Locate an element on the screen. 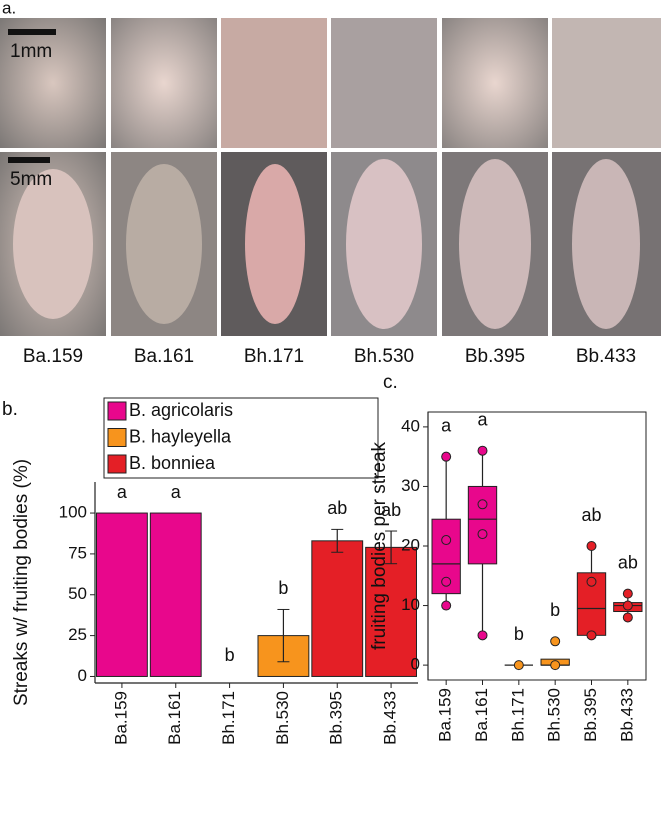  y-tick-label: 25 is located at coordinates (77, 634).